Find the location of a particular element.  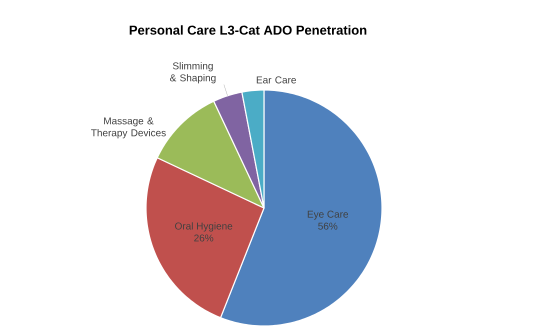

slice-label: Oral Hygiene is located at coordinates (203, 227).